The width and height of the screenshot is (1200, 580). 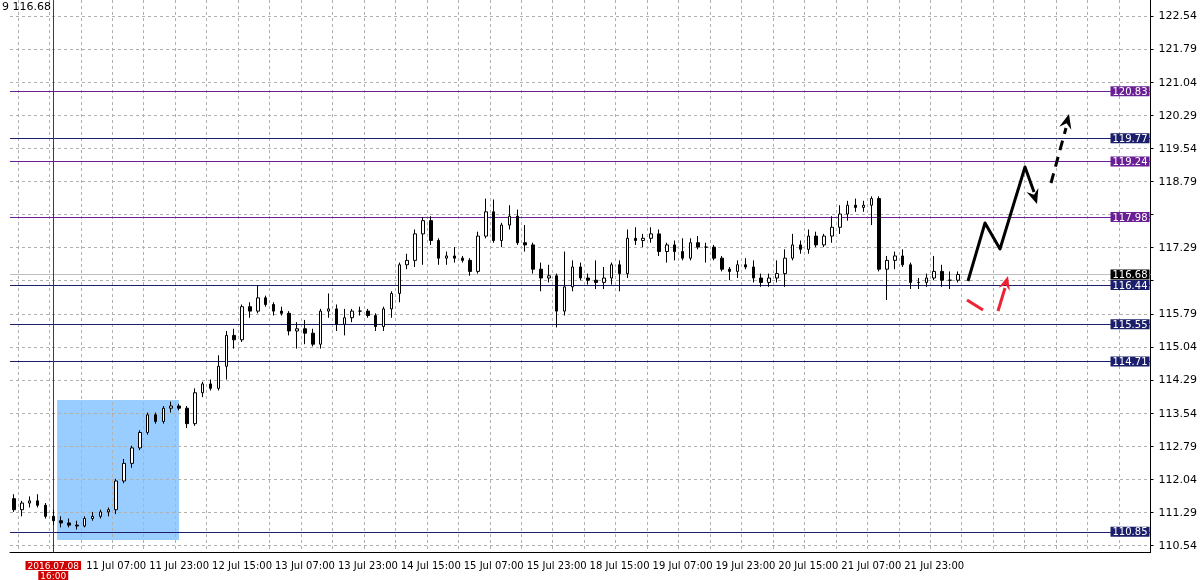 I want to click on x-tick-label: 19 Jul 23:00, so click(x=745, y=565).